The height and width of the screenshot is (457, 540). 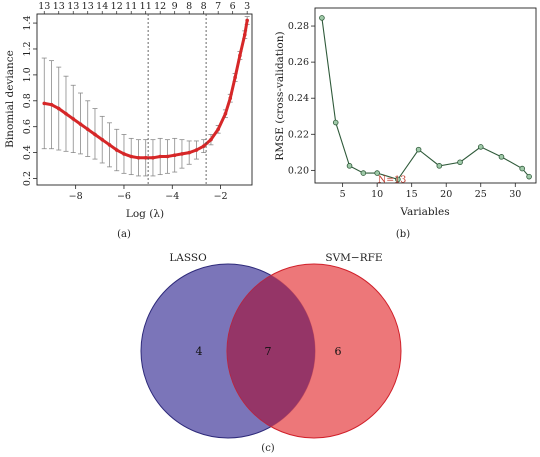 I want to click on venn-label-svm-rfe: SVM−RFE, so click(x=353, y=258).